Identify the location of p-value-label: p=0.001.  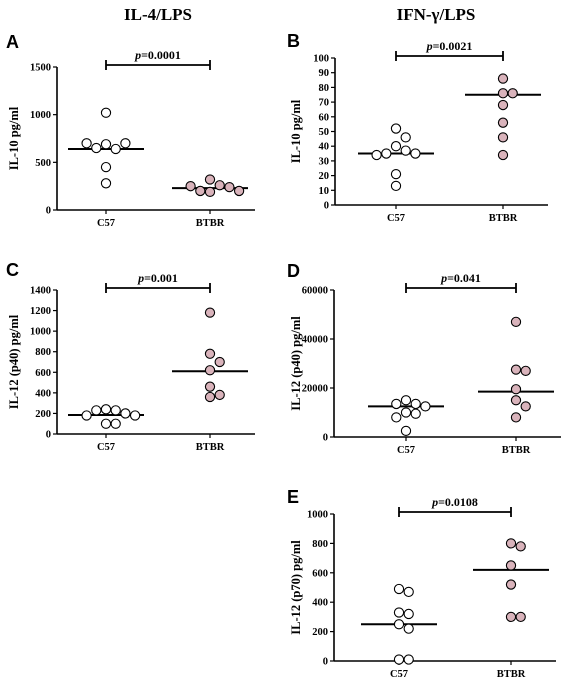
(157, 278).